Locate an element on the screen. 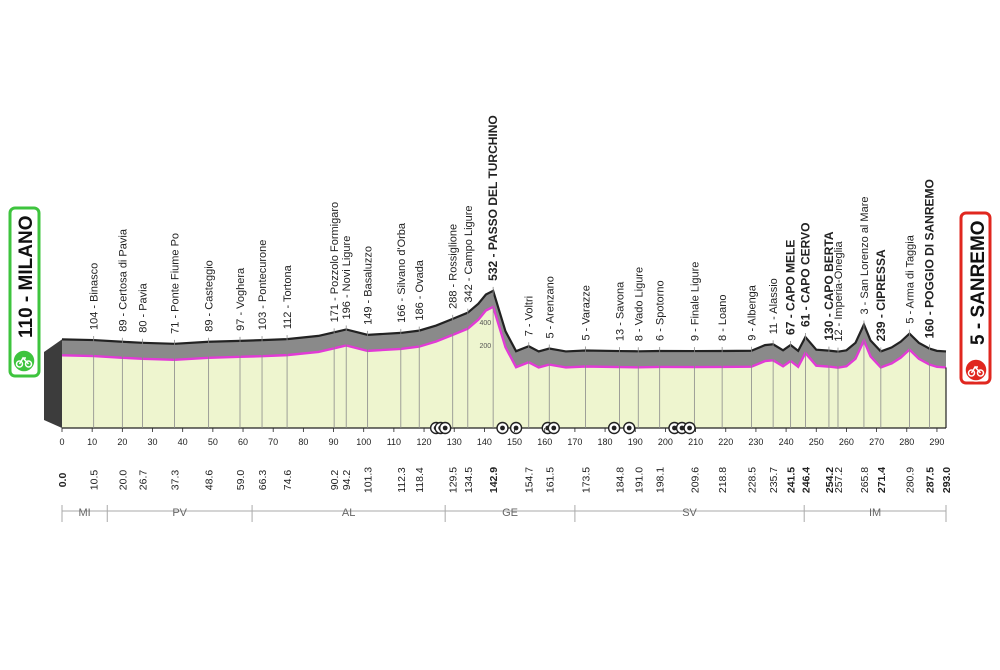 The height and width of the screenshot is (670, 1000). distance-label: 101.3 is located at coordinates (369, 480).